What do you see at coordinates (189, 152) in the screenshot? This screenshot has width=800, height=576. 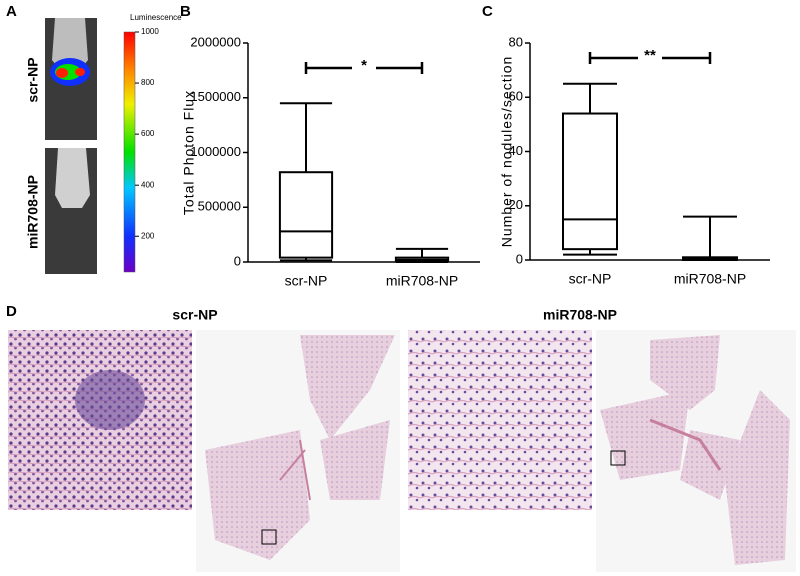 I see `y-axis-label: Total Photon Flux` at bounding box center [189, 152].